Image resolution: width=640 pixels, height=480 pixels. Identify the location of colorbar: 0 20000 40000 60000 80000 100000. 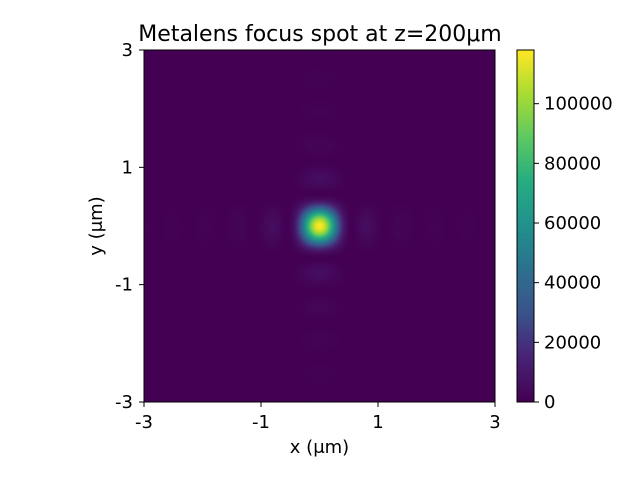
(564, 231).